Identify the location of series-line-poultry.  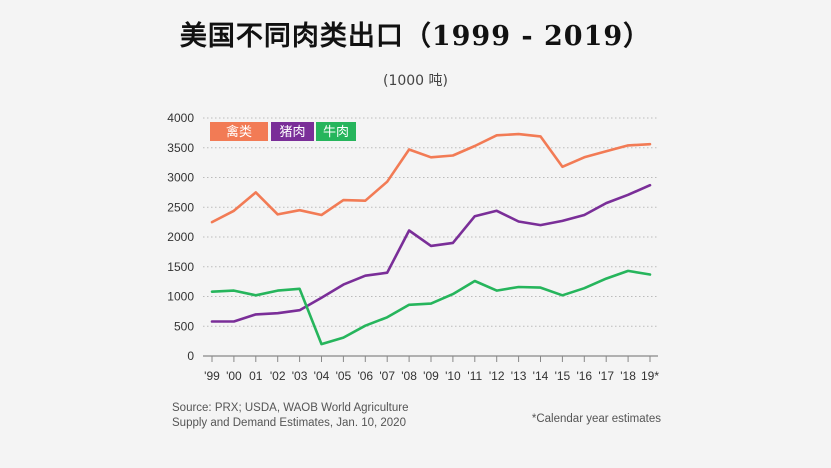
(431, 178).